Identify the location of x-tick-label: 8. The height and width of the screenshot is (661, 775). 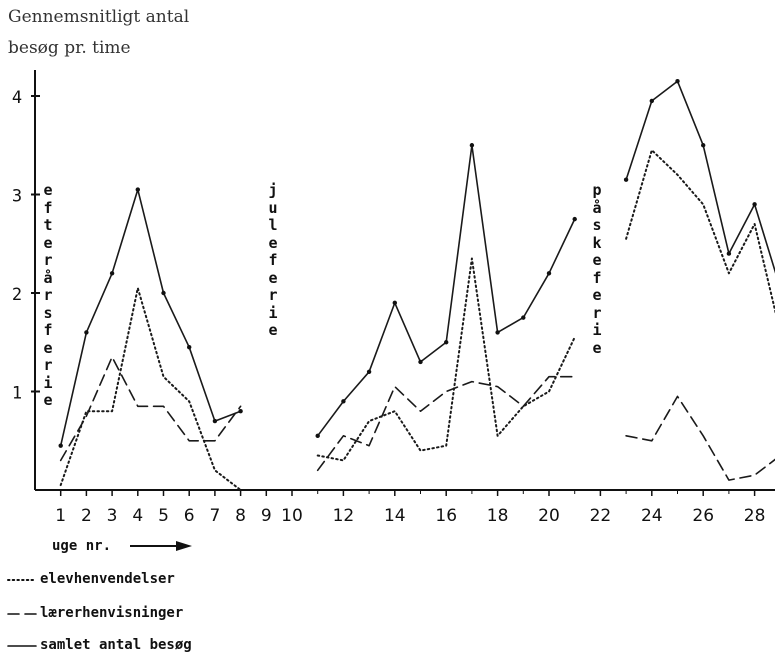
(240, 516).